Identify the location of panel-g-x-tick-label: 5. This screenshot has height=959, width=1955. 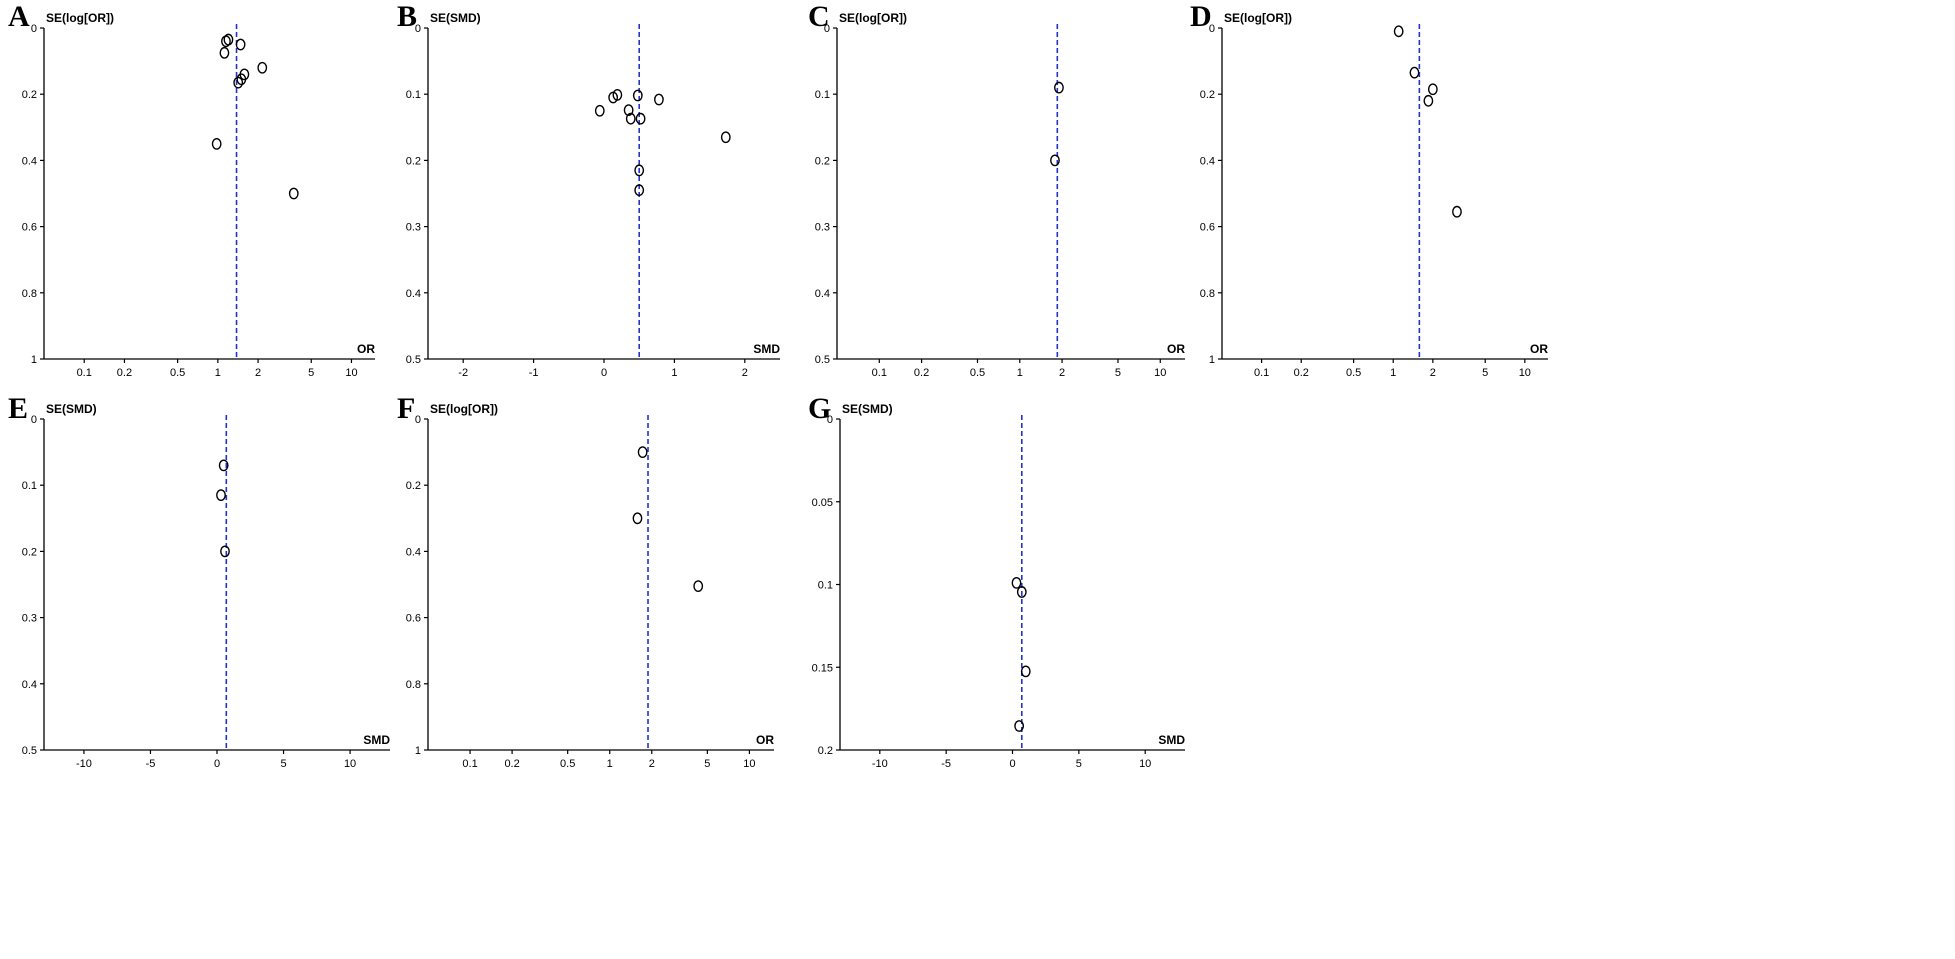
(1079, 764).